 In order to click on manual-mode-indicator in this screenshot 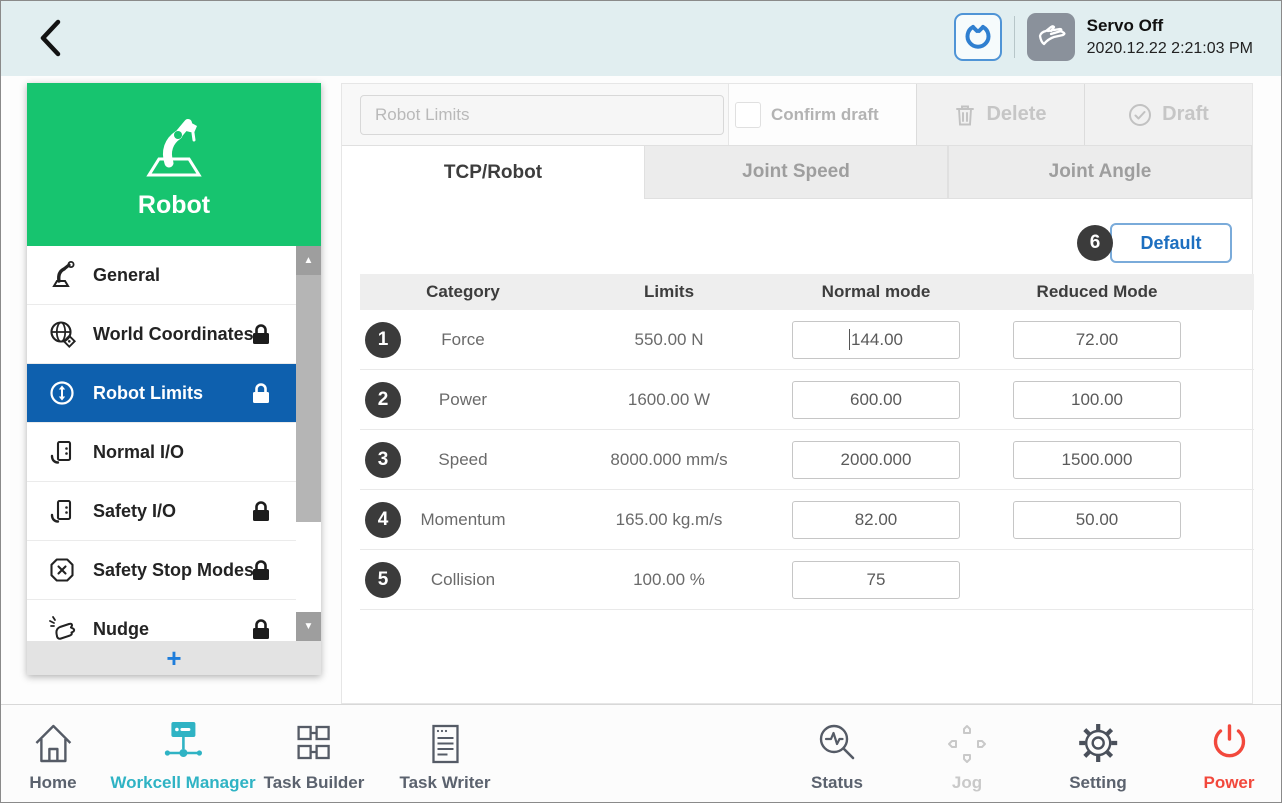, I will do `click(1050, 37)`.